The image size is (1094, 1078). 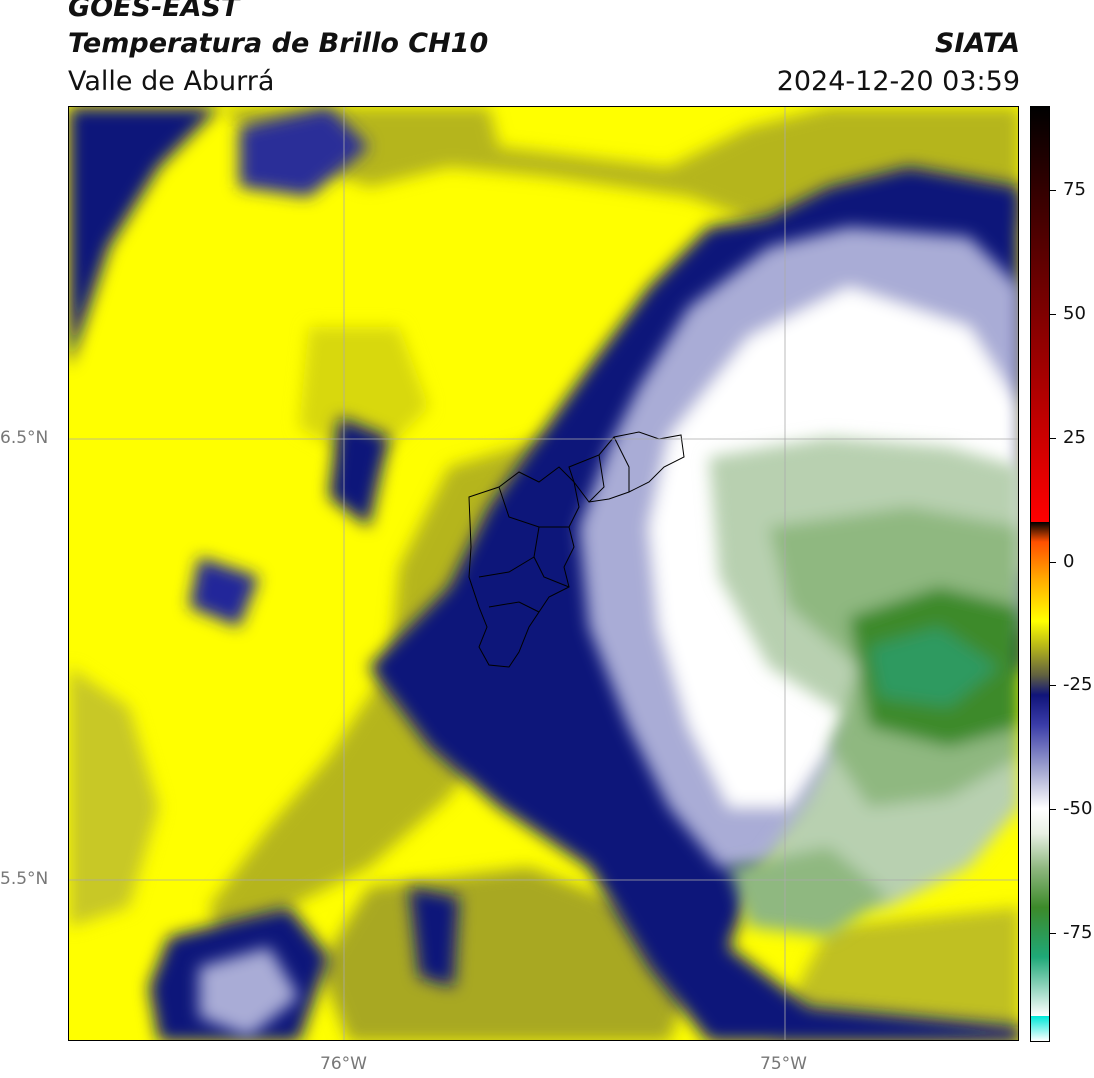 What do you see at coordinates (171, 81) in the screenshot?
I see `region-title: Valle de Aburrá` at bounding box center [171, 81].